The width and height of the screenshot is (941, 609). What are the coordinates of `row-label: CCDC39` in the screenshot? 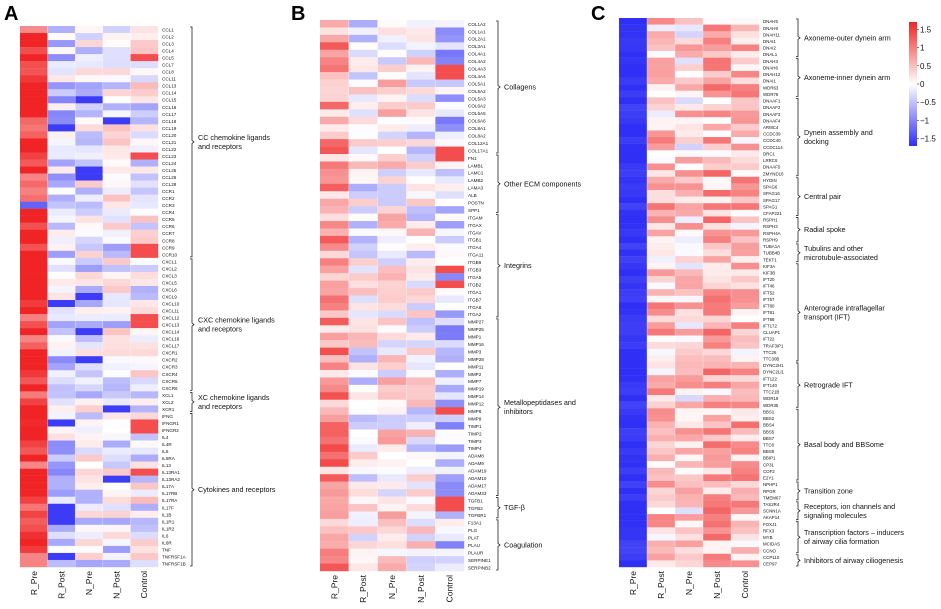 It's located at (772, 134).